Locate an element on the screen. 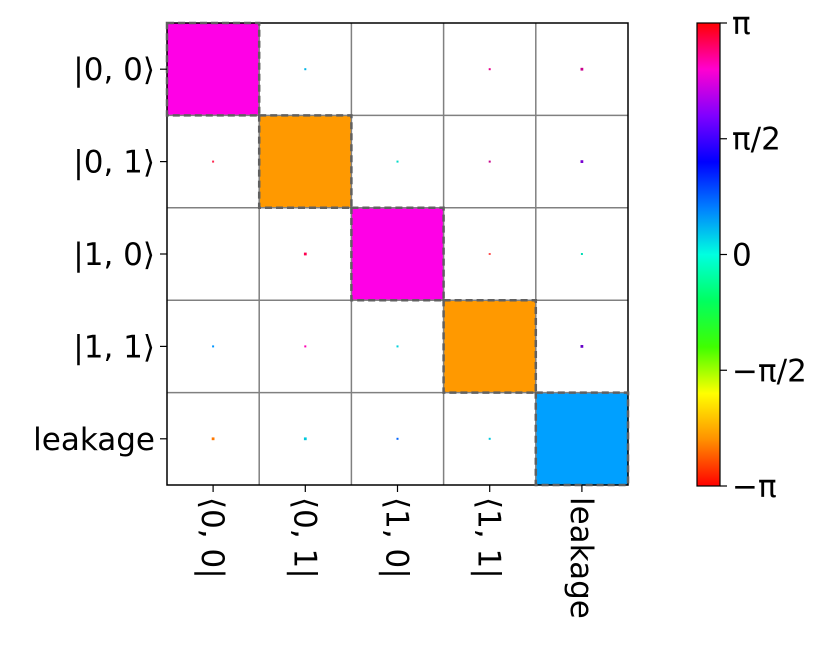  colorbar-tick-label: −π/2 is located at coordinates (769, 371).